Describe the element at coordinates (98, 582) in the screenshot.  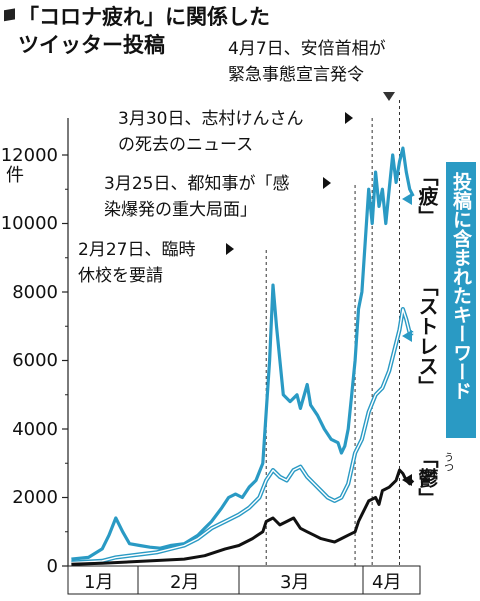
I see `month-label-jan: 1月` at that location.